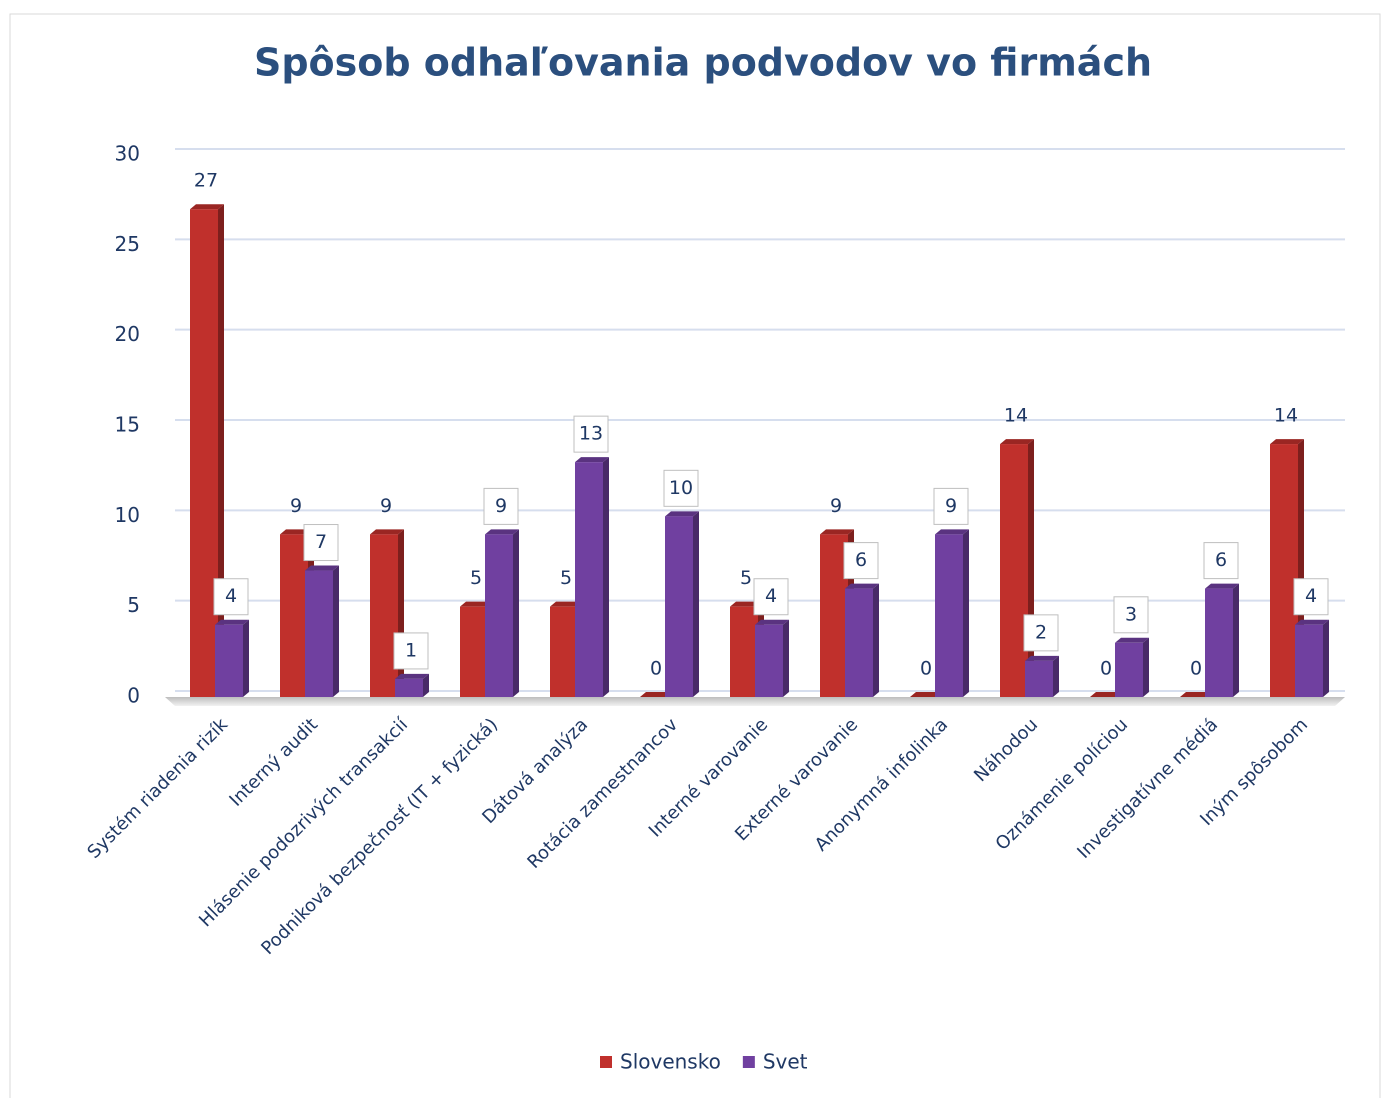 The width and height of the screenshot is (1392, 1098). I want to click on chart-title: Spôsob odhaľovania podvodov vo firmách, so click(703, 63).